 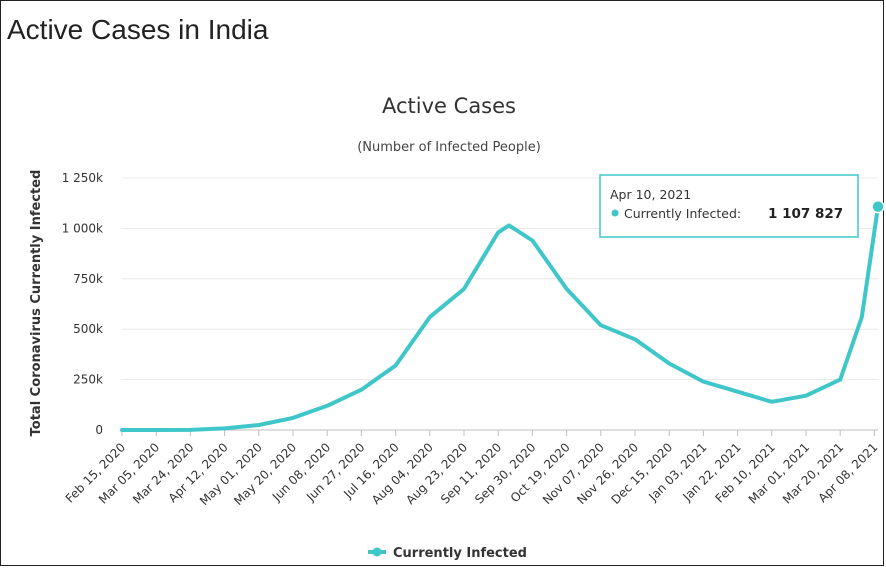 What do you see at coordinates (682, 213) in the screenshot?
I see `tooltip-label: Currently Infected:` at bounding box center [682, 213].